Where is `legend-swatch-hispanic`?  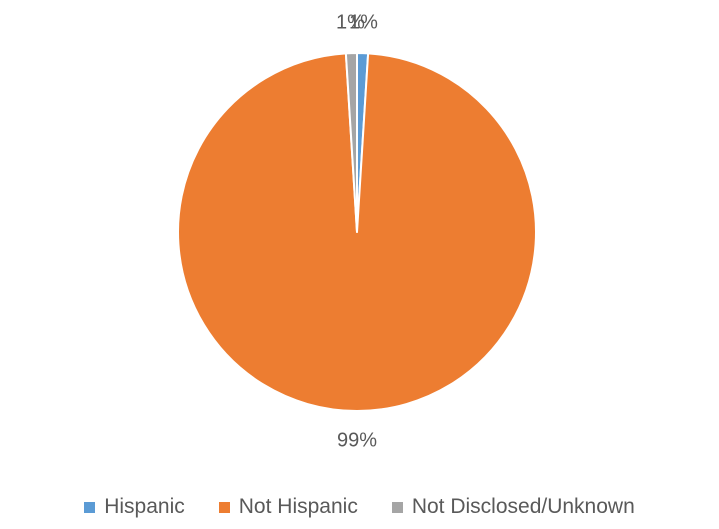 legend-swatch-hispanic is located at coordinates (90, 507).